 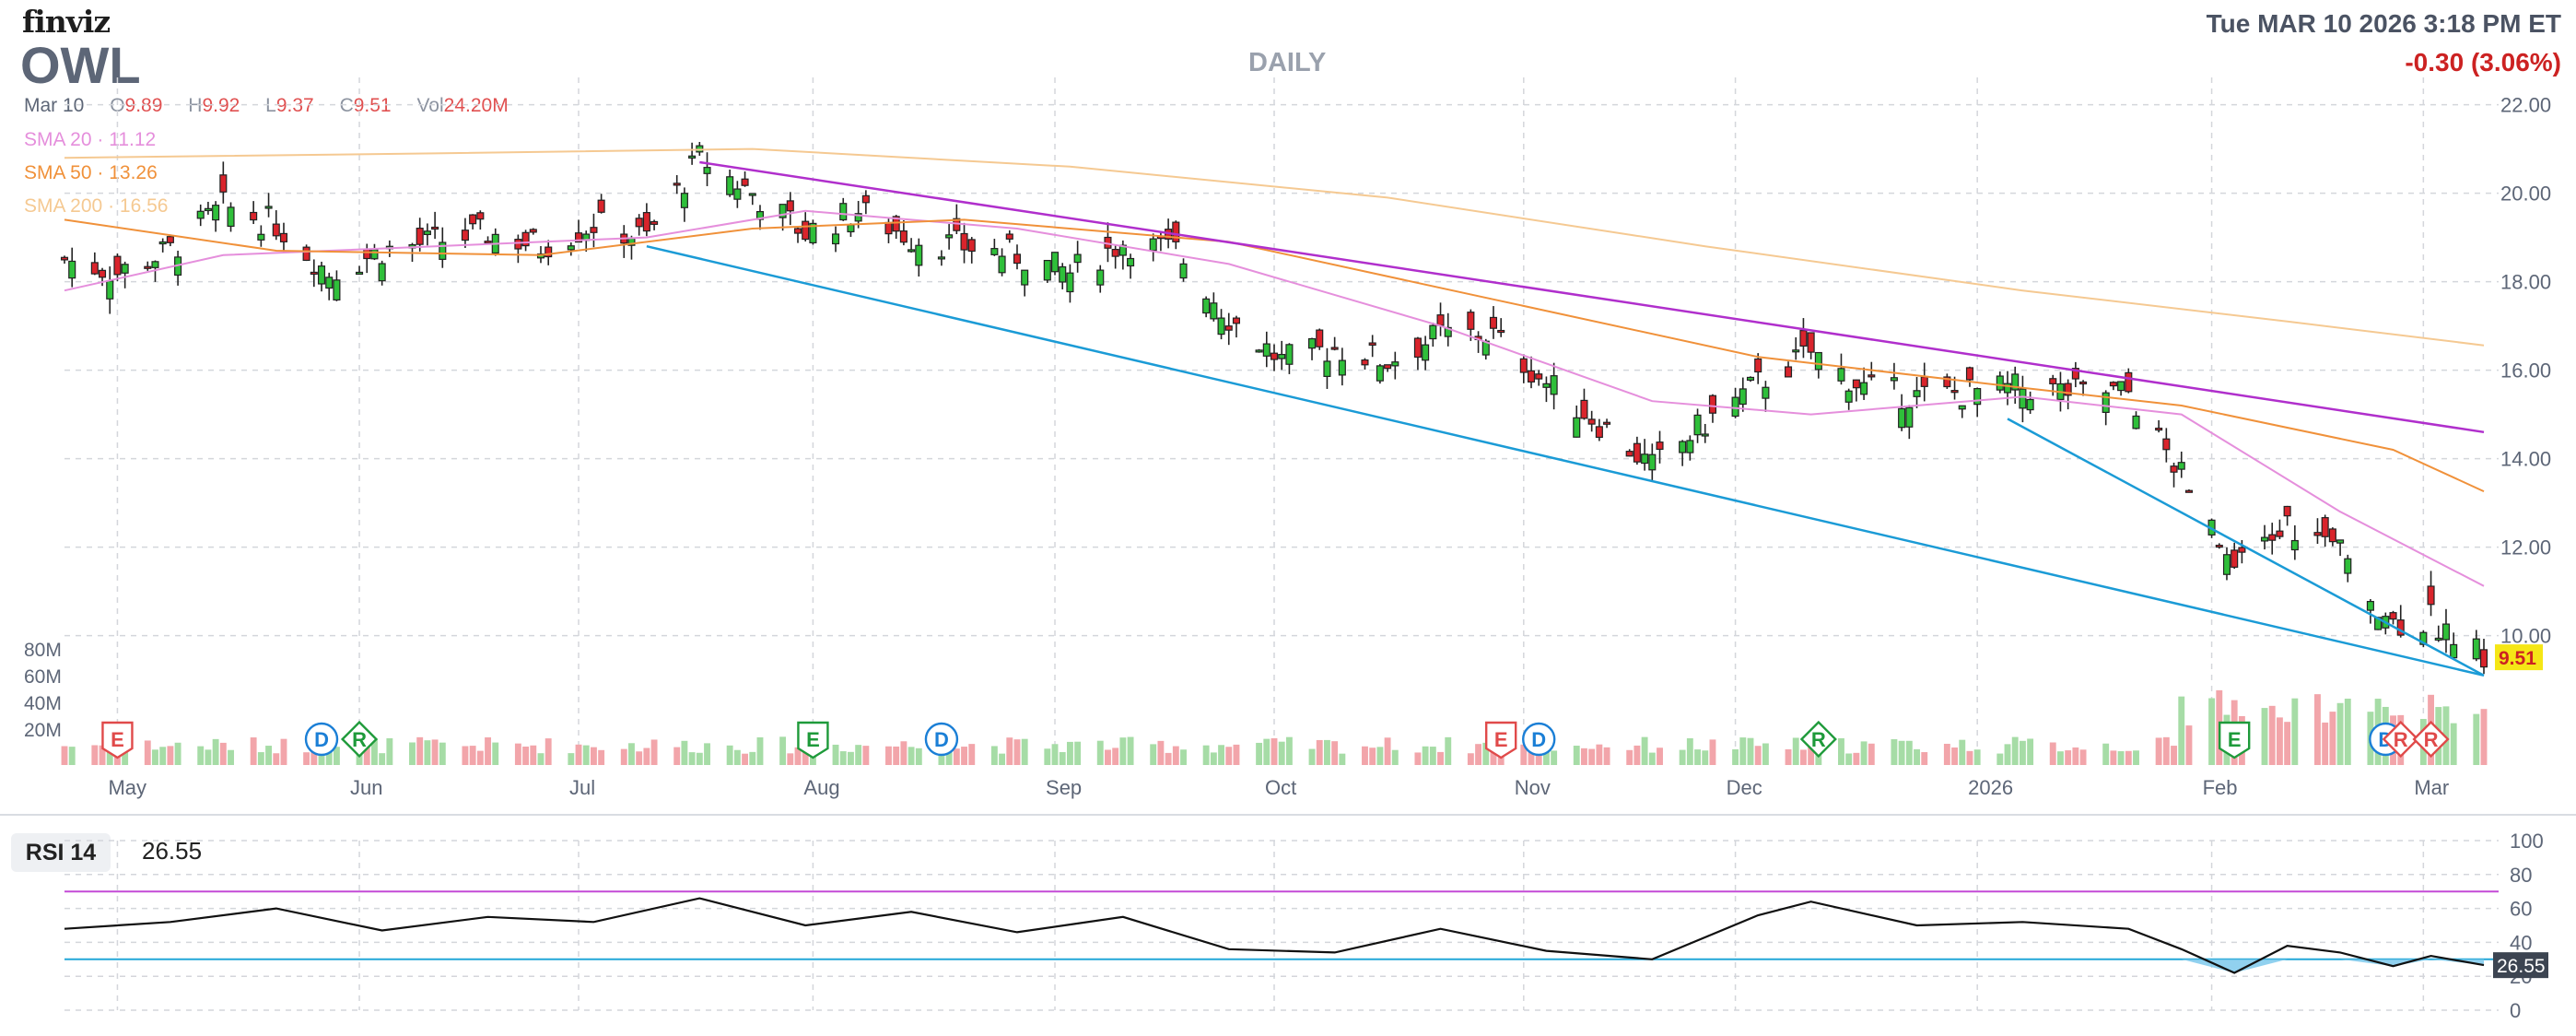 I want to click on volume-value: 24.20M, so click(x=476, y=106).